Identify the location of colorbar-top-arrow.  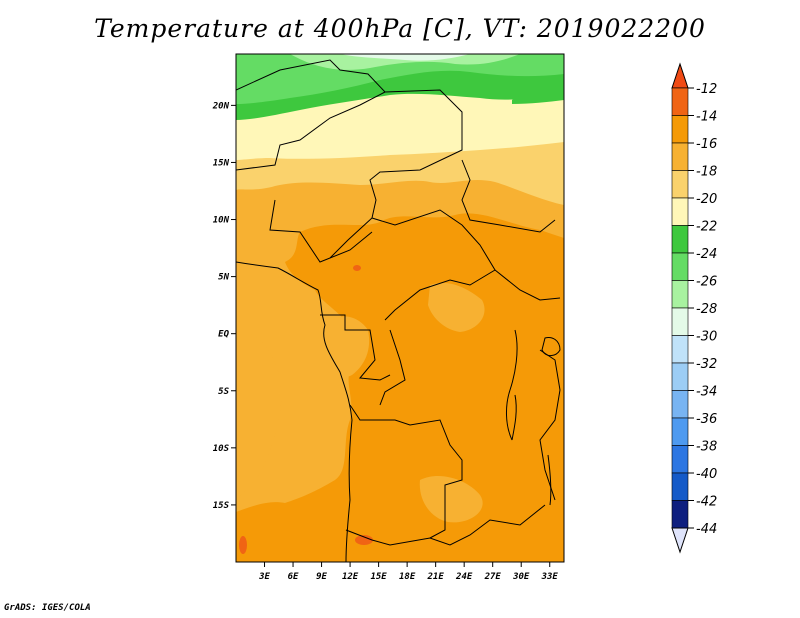
(680, 75).